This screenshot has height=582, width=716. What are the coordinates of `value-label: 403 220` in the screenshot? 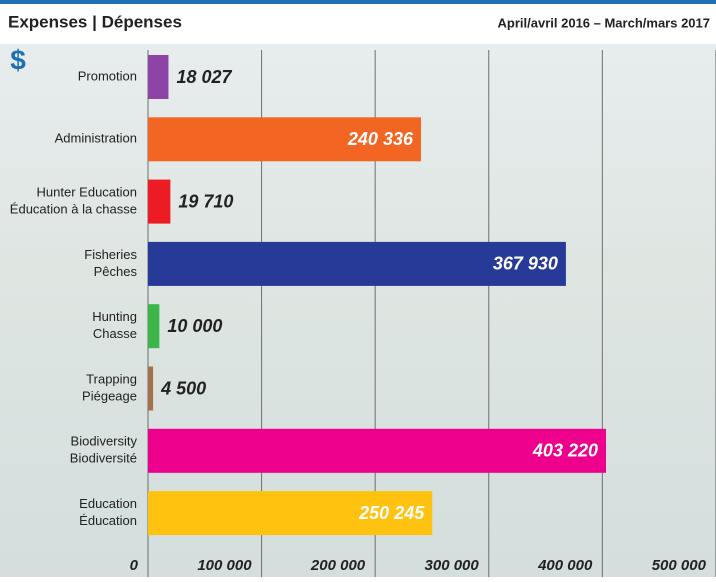 It's located at (565, 451).